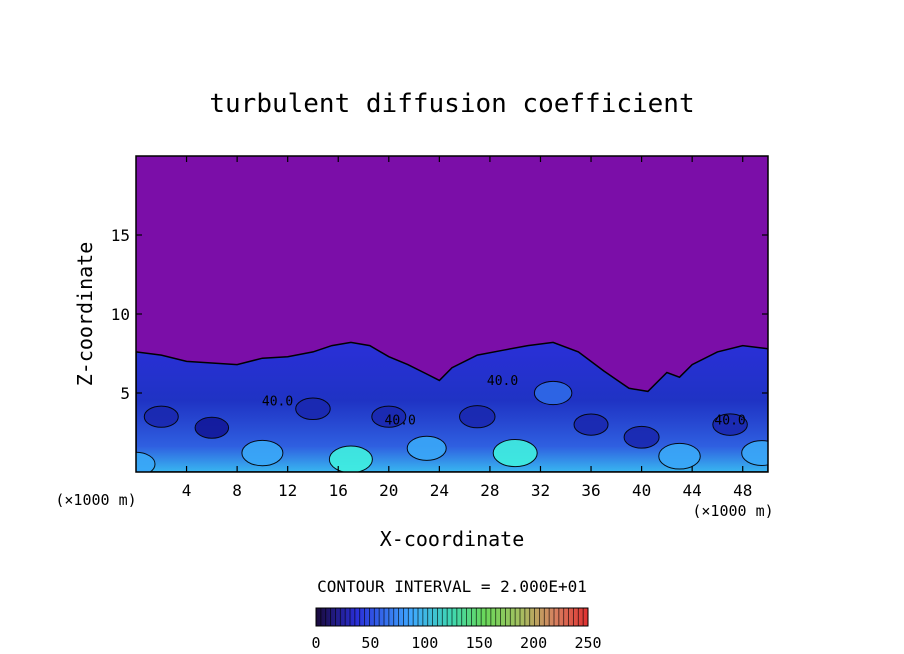 This screenshot has height=654, width=904. Describe the element at coordinates (388, 490) in the screenshot. I see `x-tick-label: 20` at that location.